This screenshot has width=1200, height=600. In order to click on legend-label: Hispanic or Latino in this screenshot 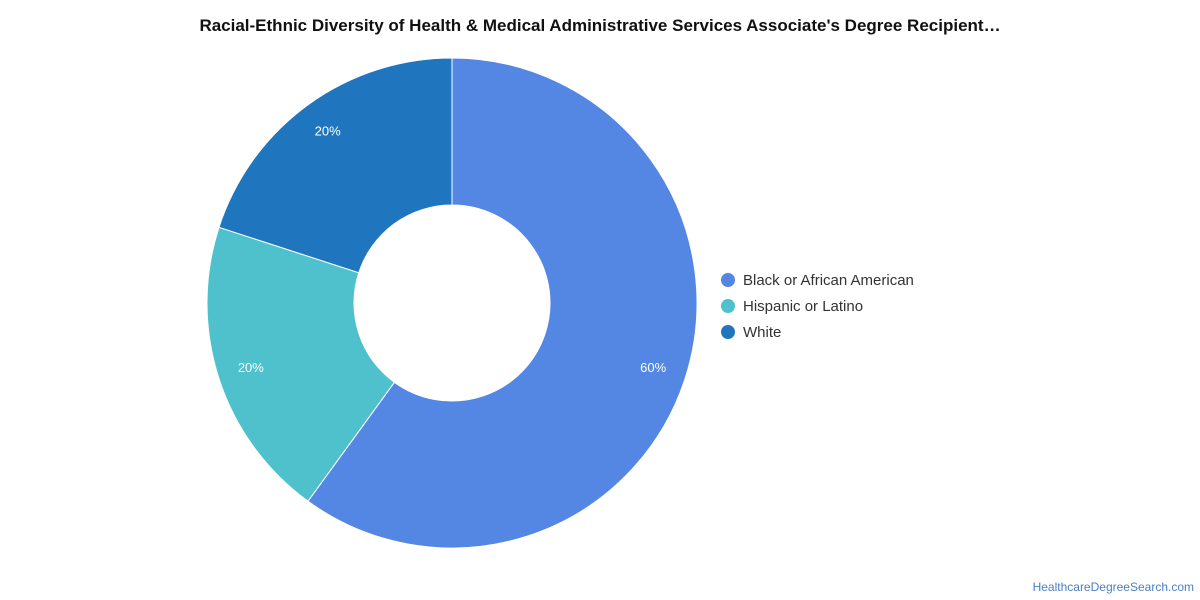, I will do `click(803, 306)`.